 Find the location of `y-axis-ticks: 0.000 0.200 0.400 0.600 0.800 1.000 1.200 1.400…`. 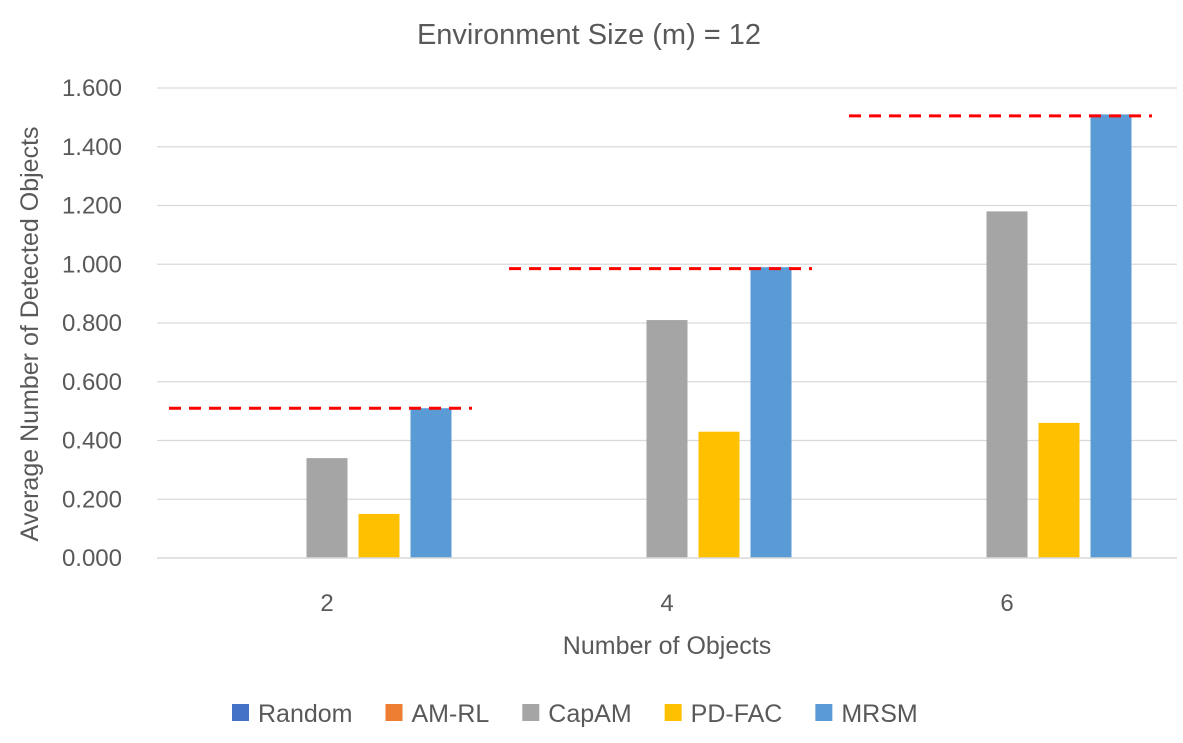

y-axis-ticks: 0.000 0.200 0.400 0.600 0.800 1.000 1.200 1.400… is located at coordinates (92, 323).